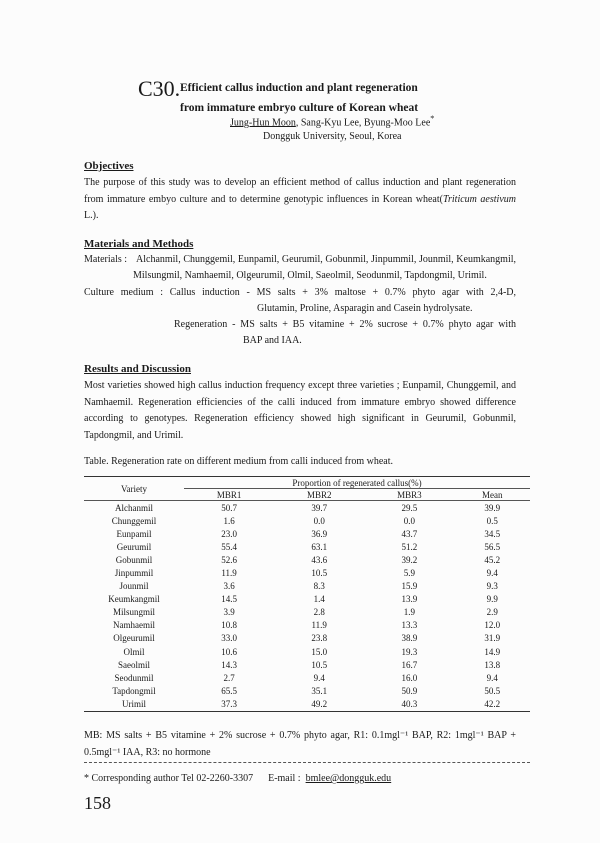  Describe the element at coordinates (409, 612) in the screenshot. I see `value-cell: 1.9` at that location.